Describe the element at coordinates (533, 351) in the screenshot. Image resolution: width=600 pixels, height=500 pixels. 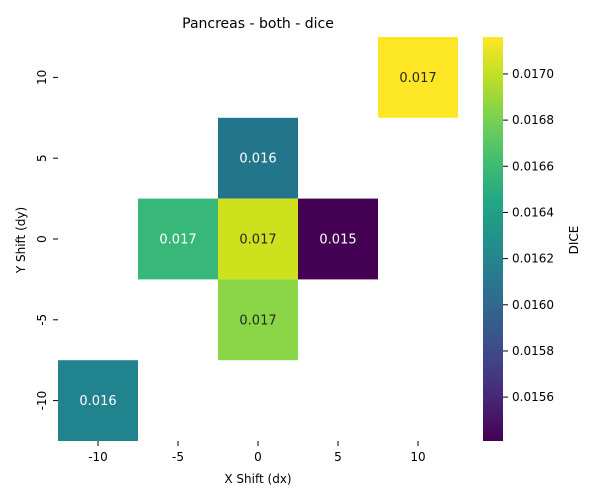
I see `colorbar-tick-label: 0.0158` at that location.